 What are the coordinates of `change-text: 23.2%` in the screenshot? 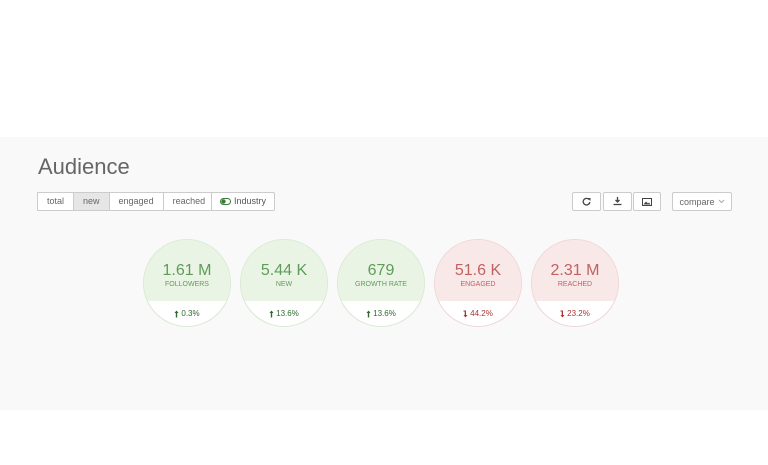 It's located at (578, 313).